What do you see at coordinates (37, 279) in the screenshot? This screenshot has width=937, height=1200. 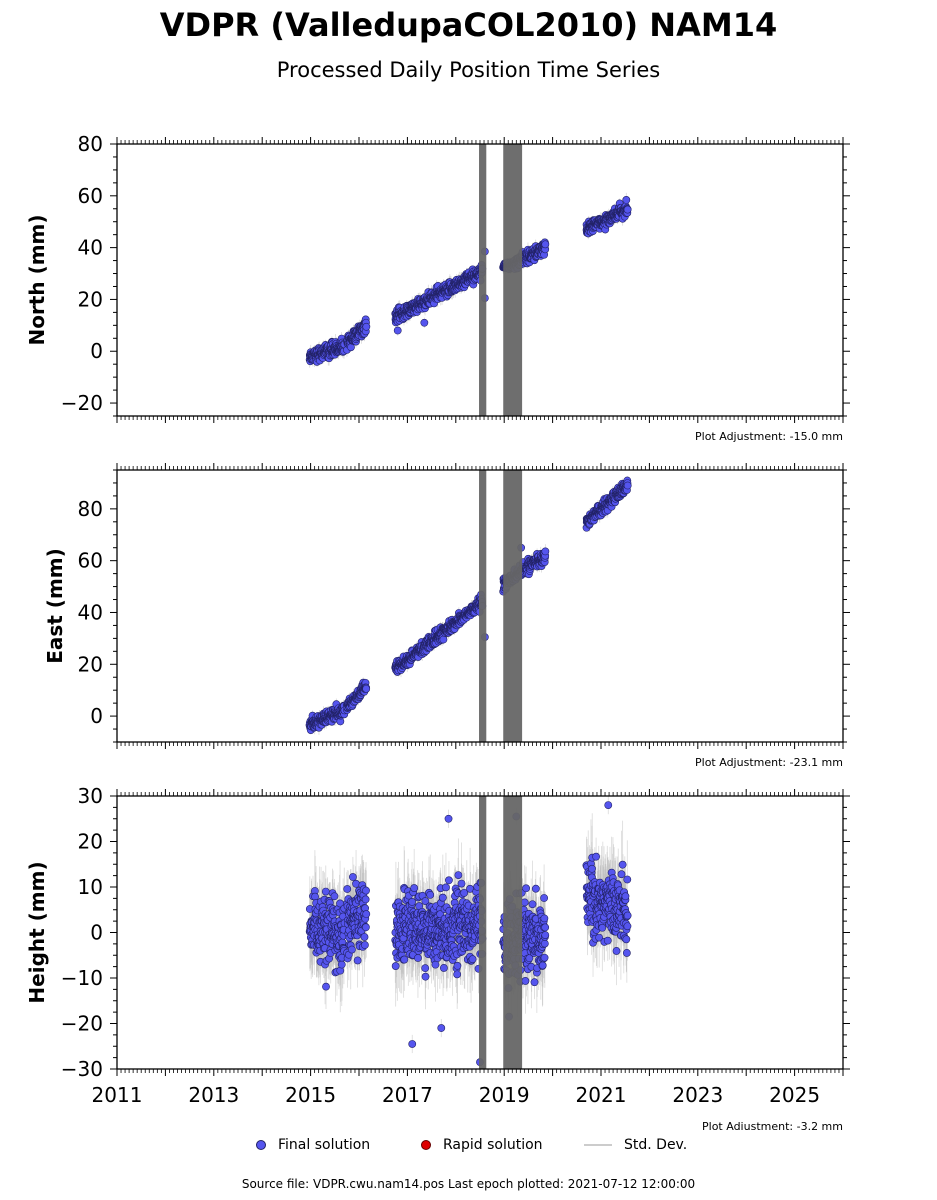 I see `y-axis-label: North (mm)` at bounding box center [37, 279].